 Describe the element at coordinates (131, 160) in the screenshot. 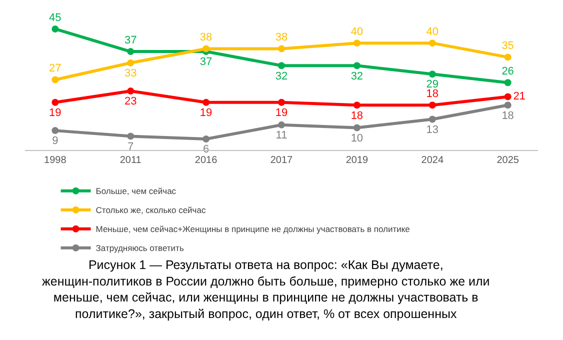

I see `x-tick-label: 2011` at that location.